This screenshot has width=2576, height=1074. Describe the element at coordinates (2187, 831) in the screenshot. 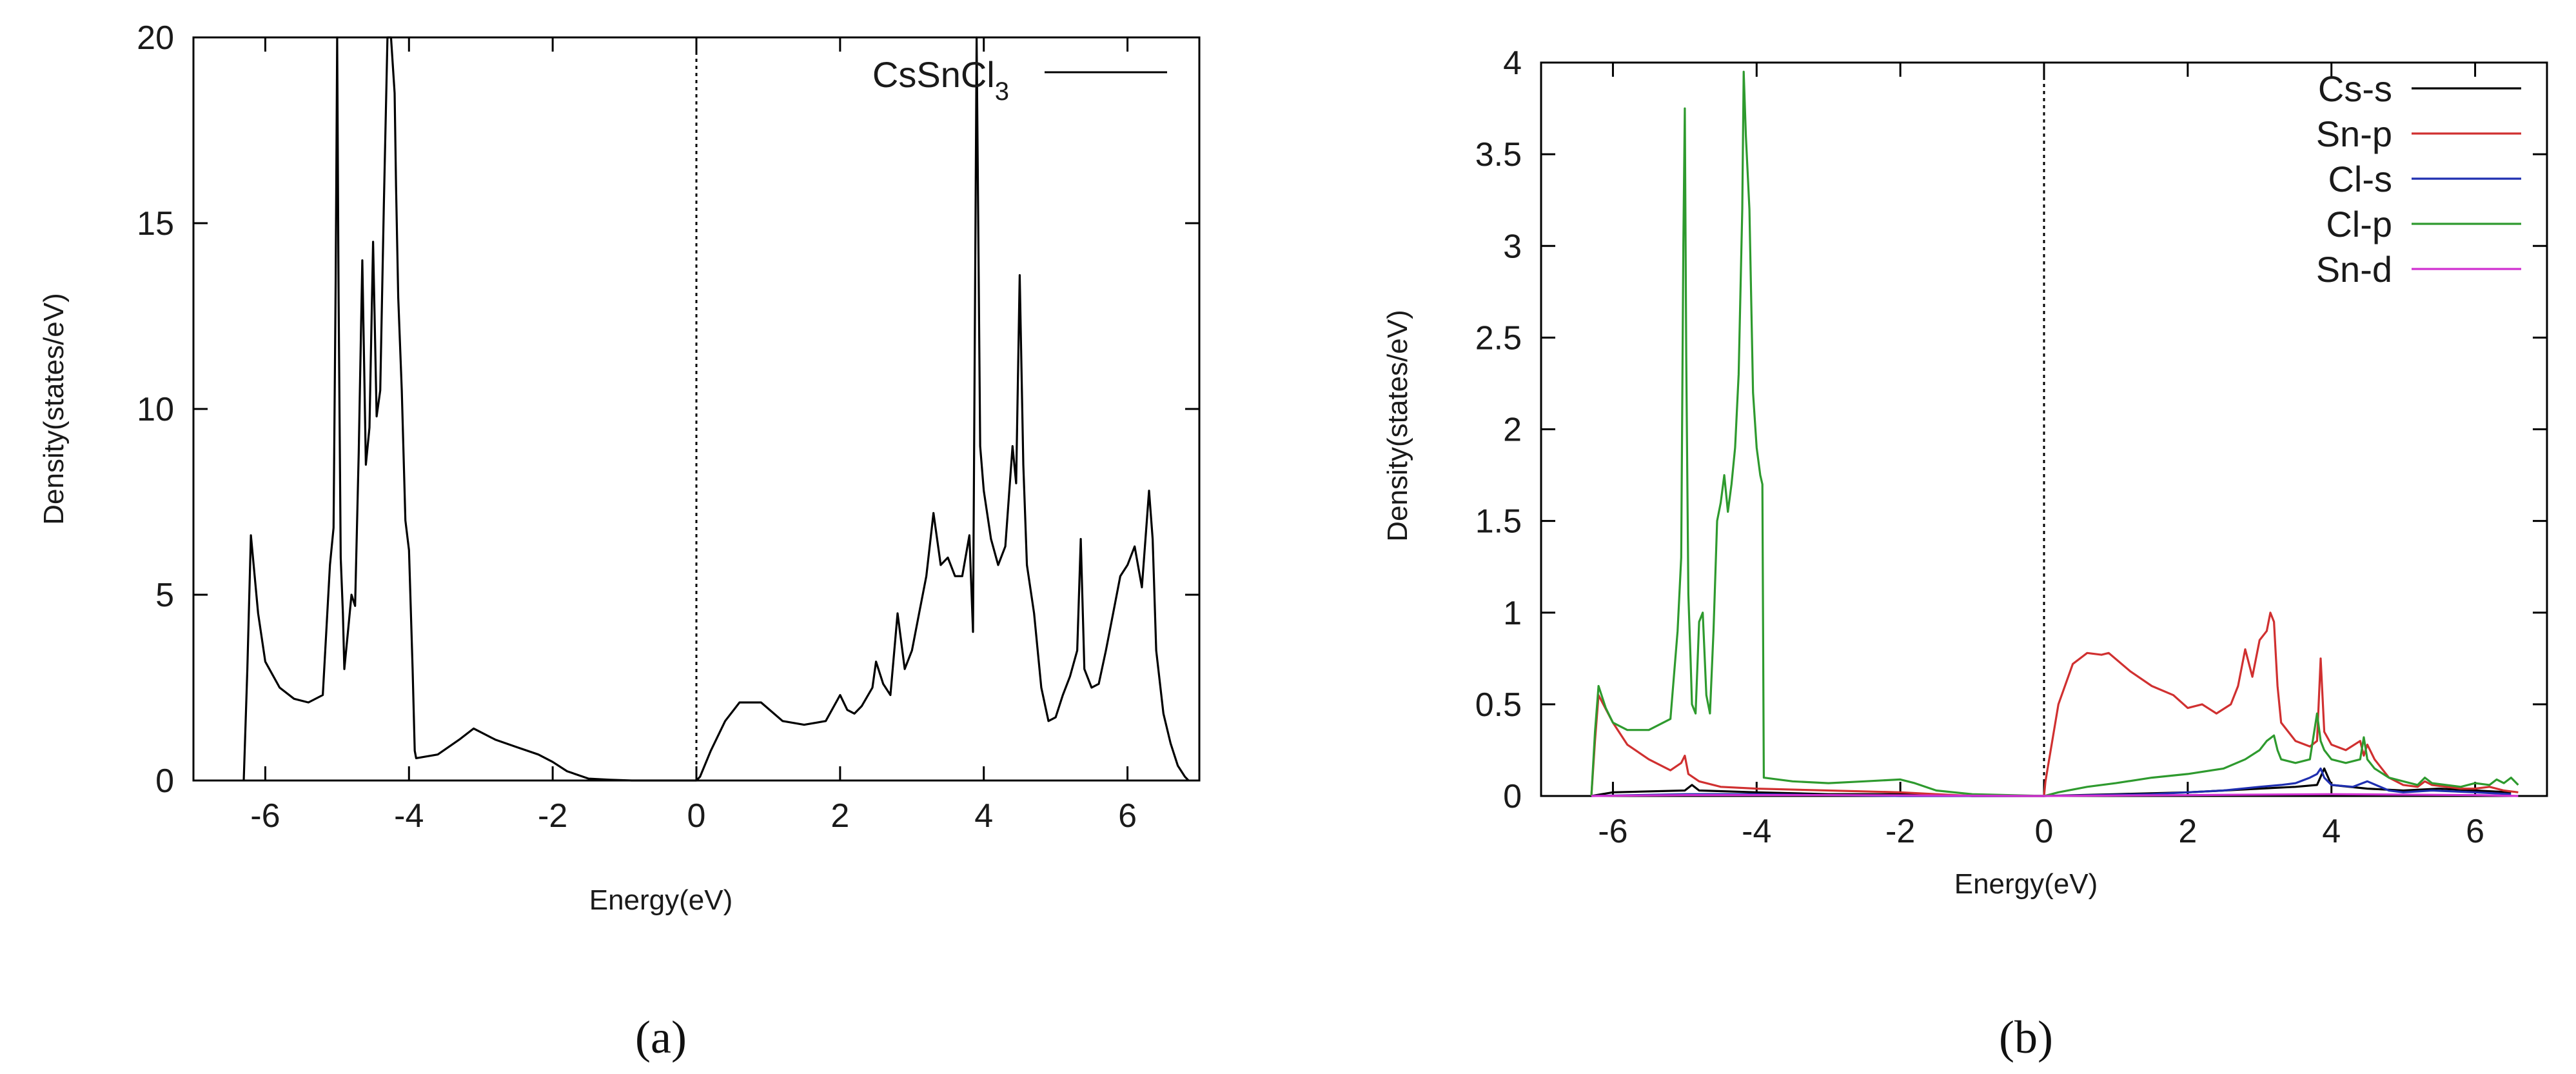

I see `panel-b-x-tick-label: 2` at that location.